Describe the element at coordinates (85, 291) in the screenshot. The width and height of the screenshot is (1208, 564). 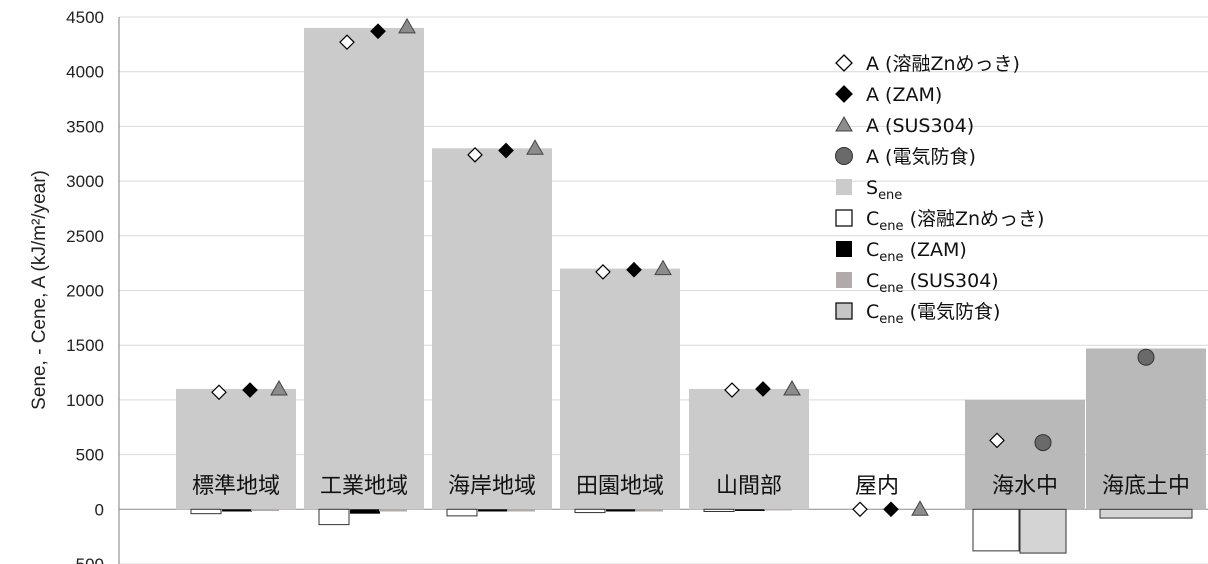
I see `y-tick-label: 2000` at that location.